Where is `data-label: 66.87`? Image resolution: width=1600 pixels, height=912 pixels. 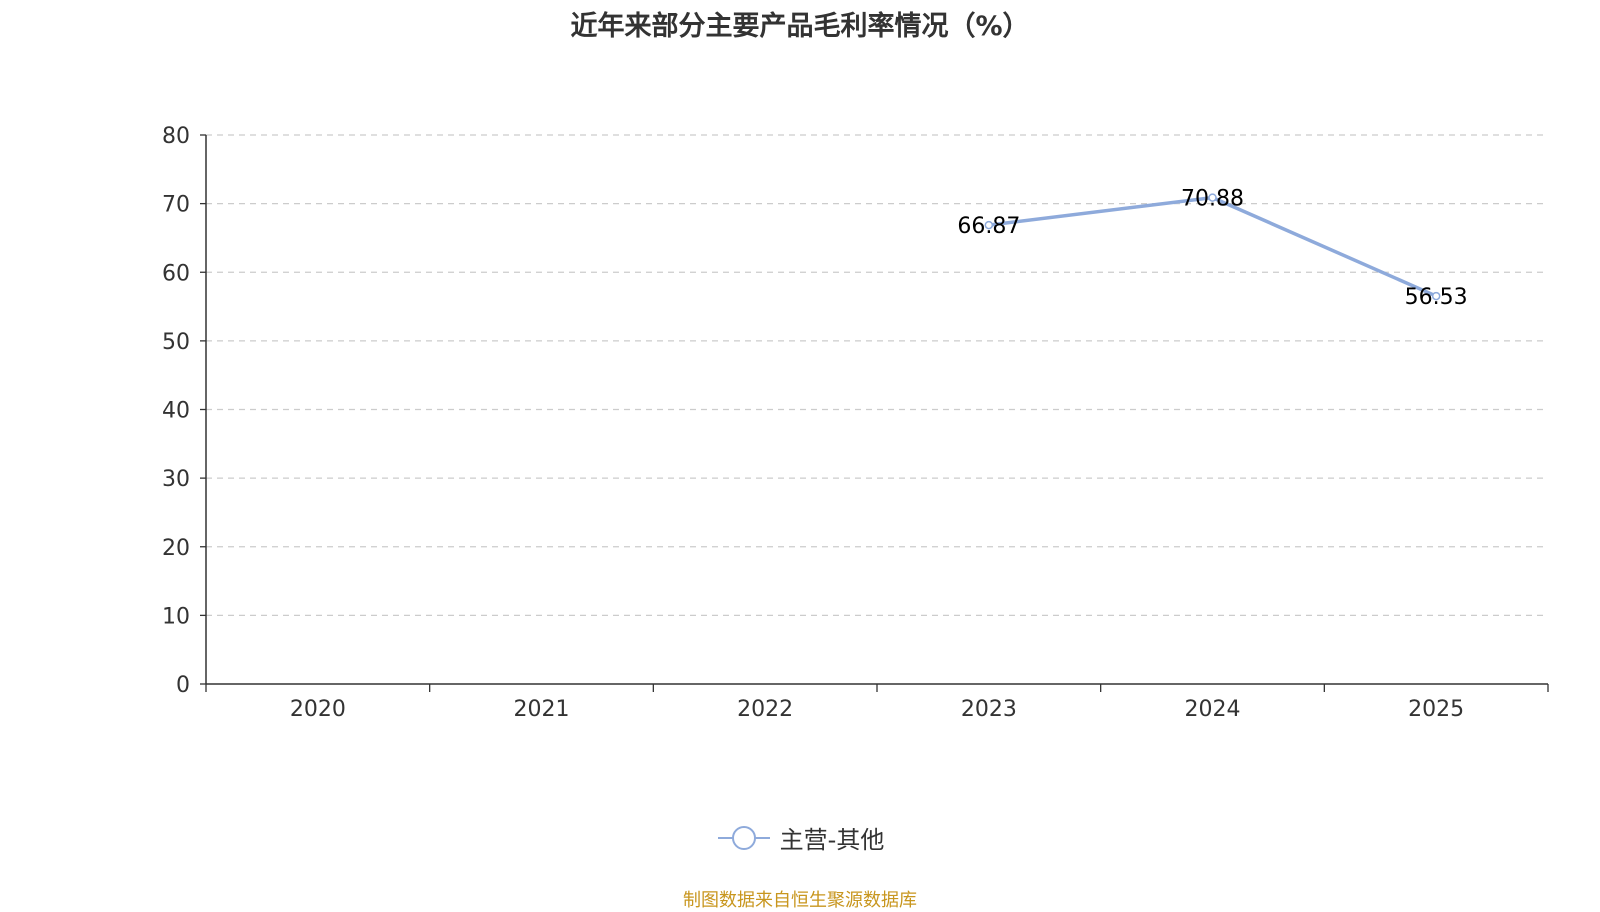 data-label: 66.87 is located at coordinates (988, 226).